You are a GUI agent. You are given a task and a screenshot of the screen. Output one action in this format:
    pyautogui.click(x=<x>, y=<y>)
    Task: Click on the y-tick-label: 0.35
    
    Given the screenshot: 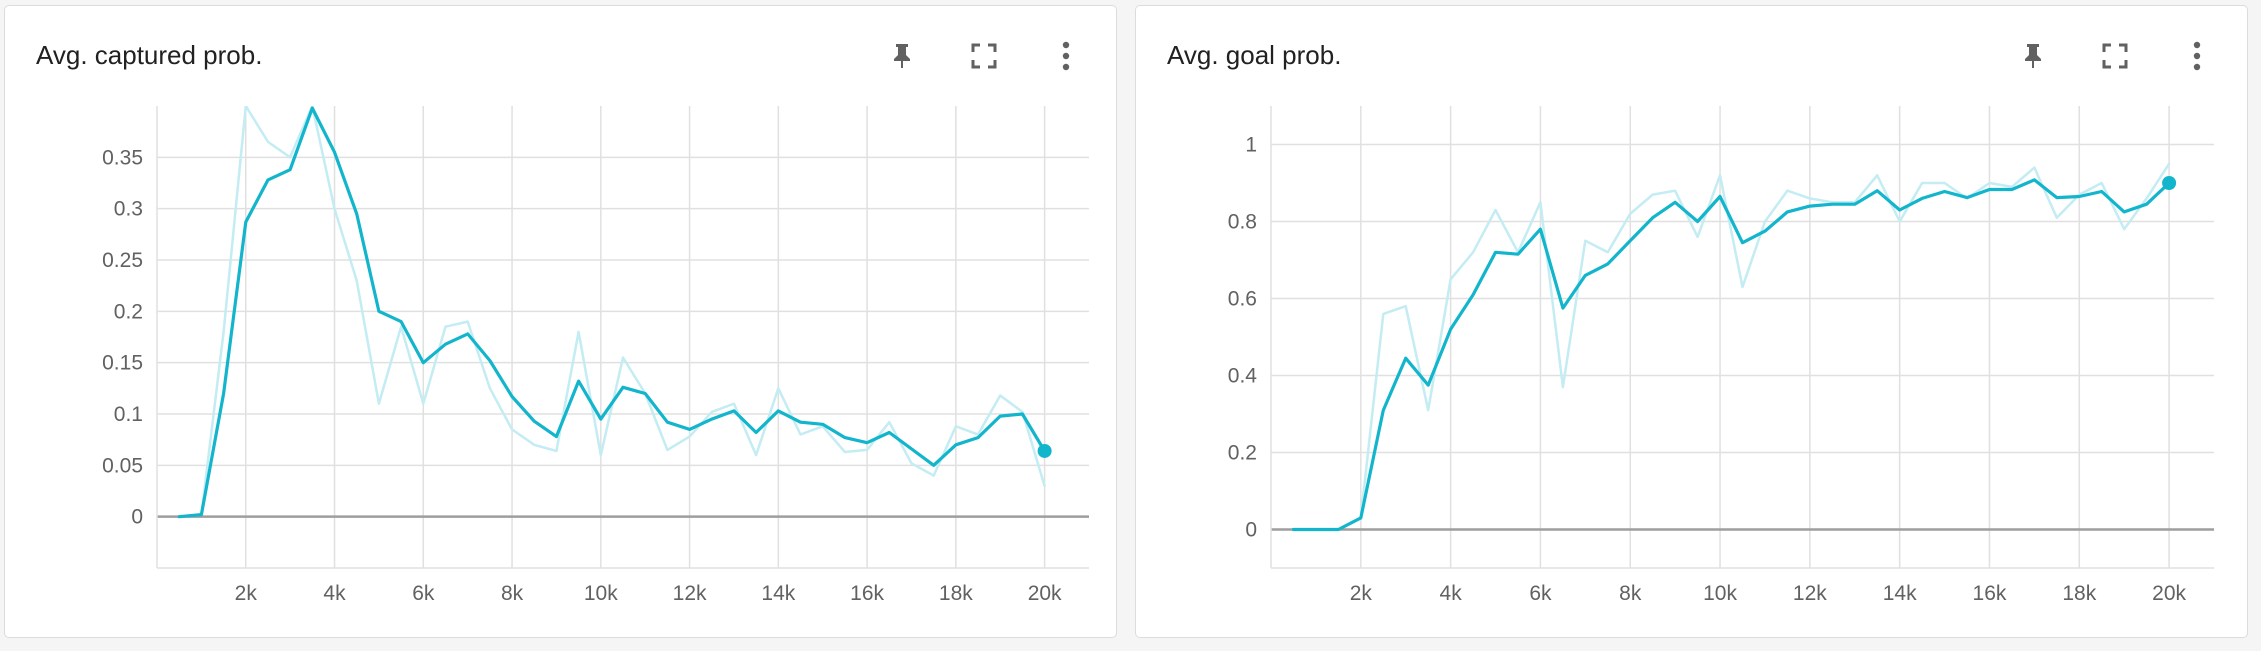 What is the action you would take?
    pyautogui.click(x=122, y=157)
    